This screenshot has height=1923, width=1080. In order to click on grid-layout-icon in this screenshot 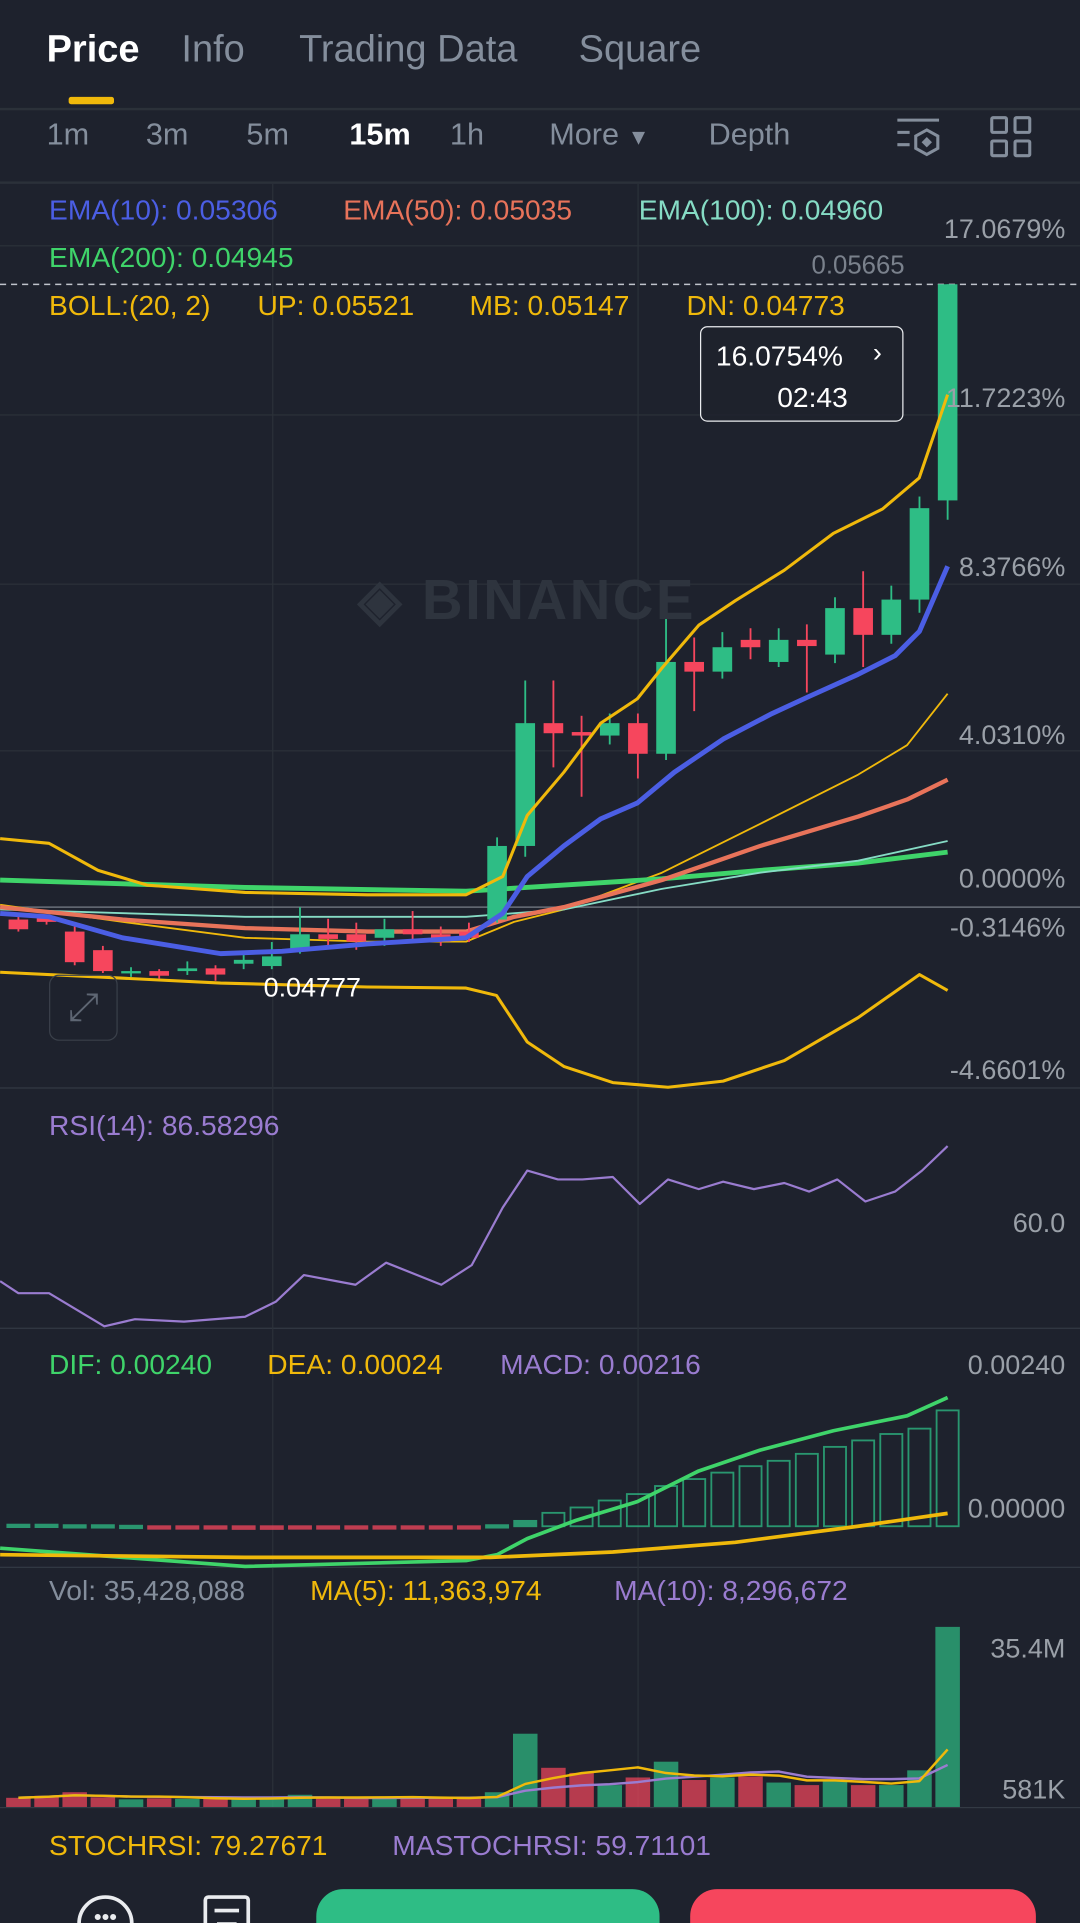, I will do `click(1011, 137)`.